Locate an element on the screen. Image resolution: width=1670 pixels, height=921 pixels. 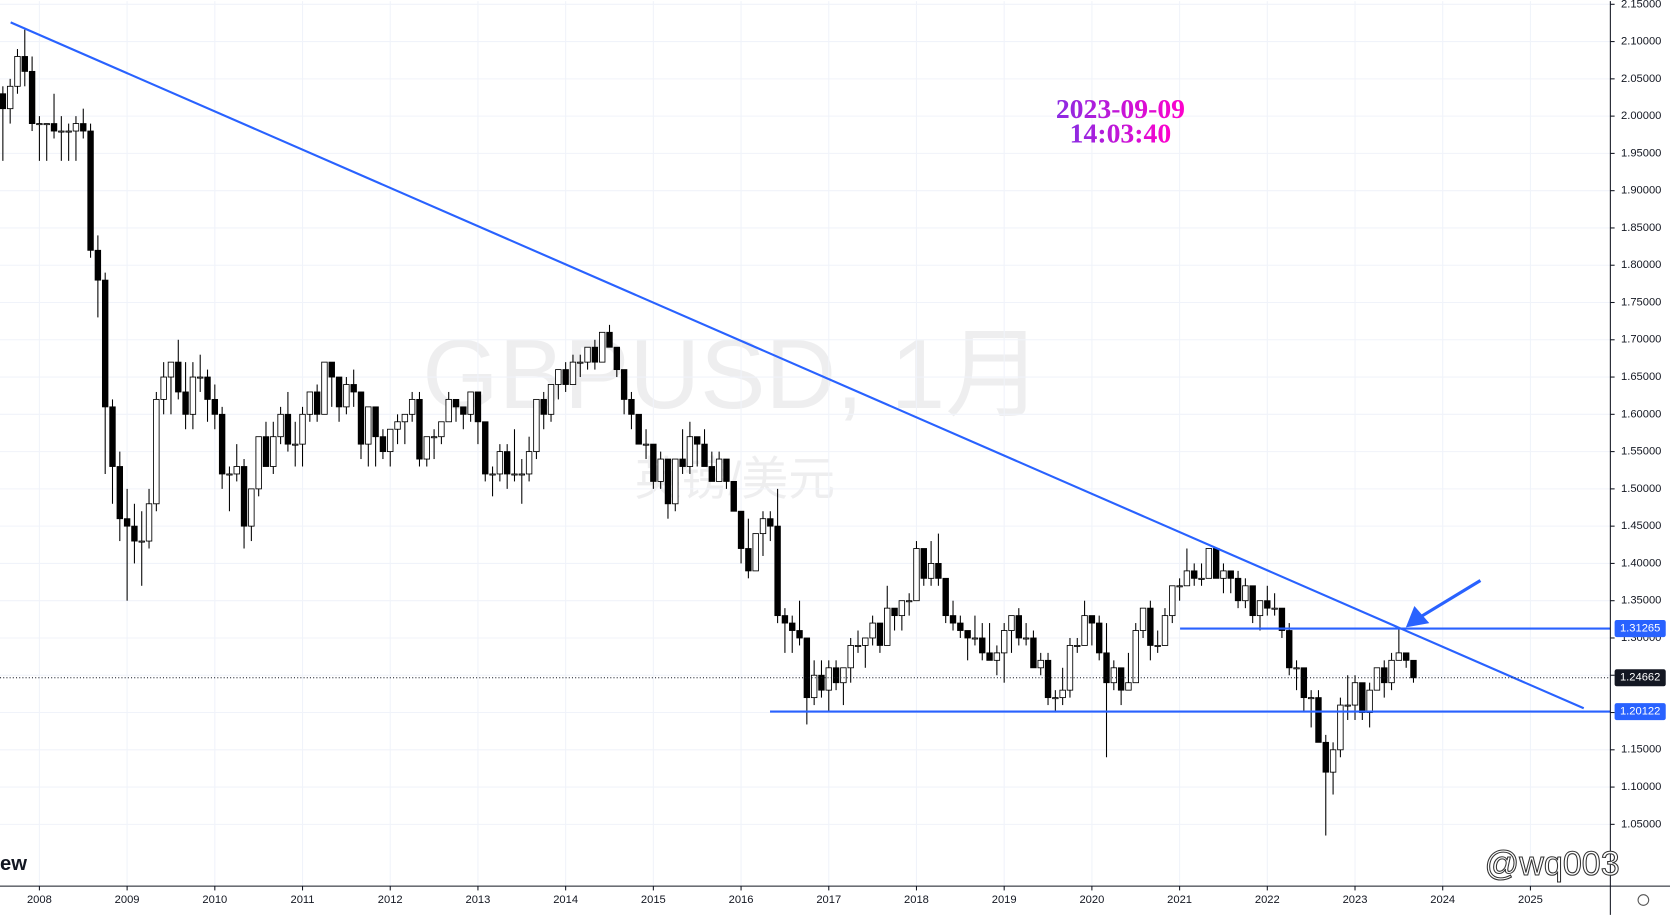
y-tick-label: 1.85000 is located at coordinates (1641, 228).